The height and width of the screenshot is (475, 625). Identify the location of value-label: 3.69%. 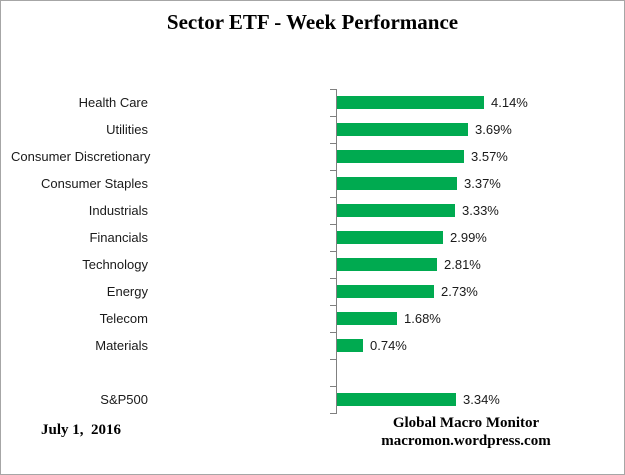
(493, 129).